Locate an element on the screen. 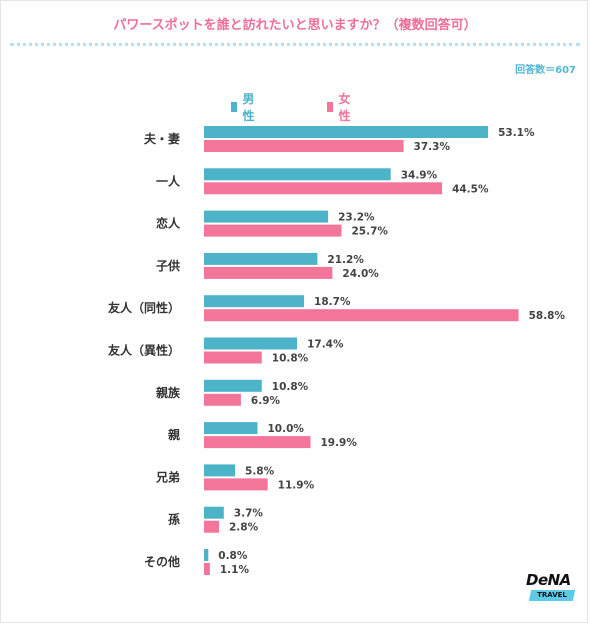  value-label-male: 3.7% is located at coordinates (249, 514).